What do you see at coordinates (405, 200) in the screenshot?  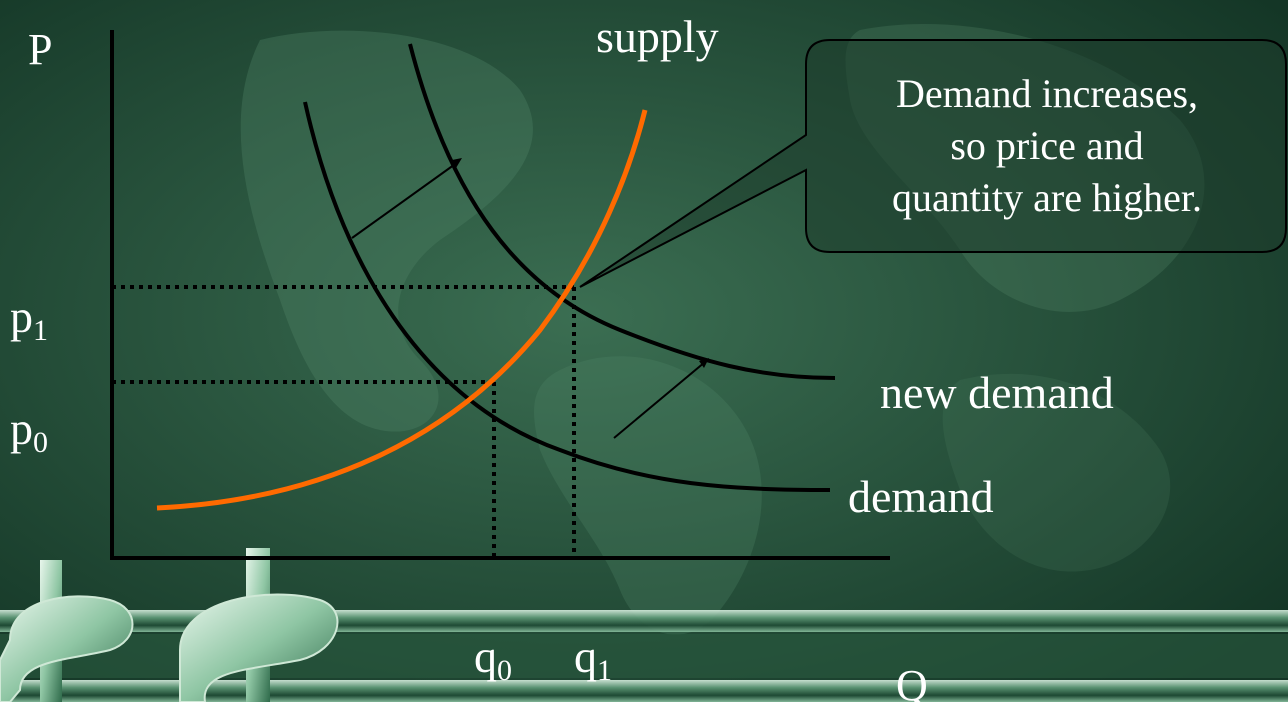 I see `shift-arrow-upper` at bounding box center [405, 200].